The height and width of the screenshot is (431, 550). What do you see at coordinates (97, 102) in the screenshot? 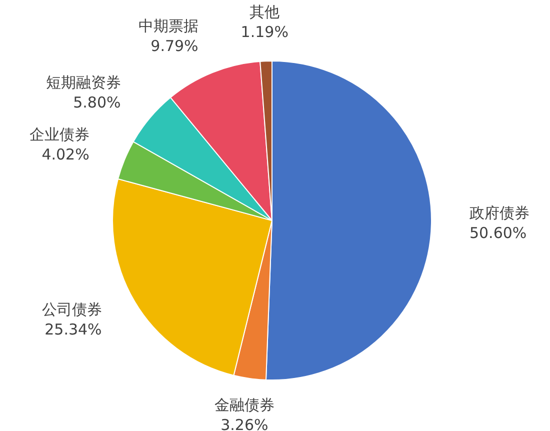
I see `data-label: 5.80%` at bounding box center [97, 102].